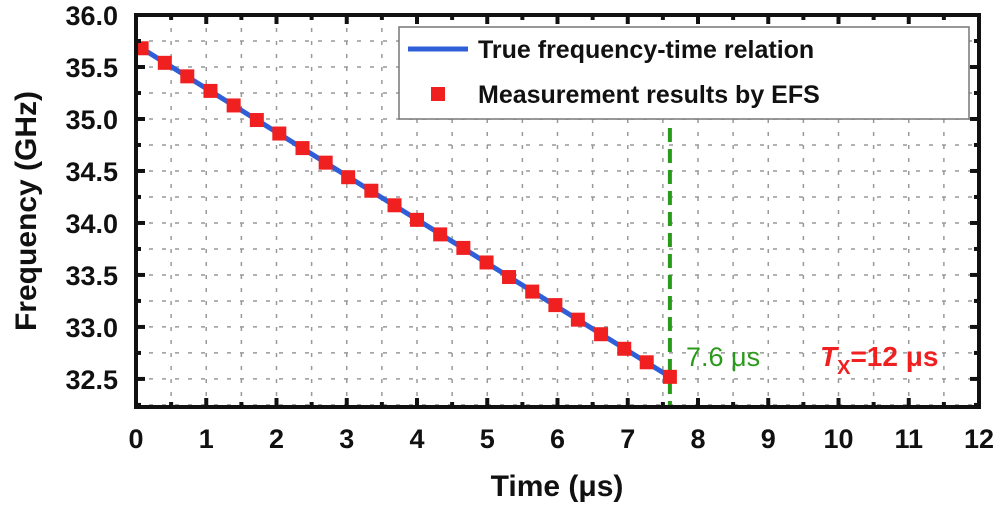  I want to click on y-tick-label: 33.0, so click(91, 328).